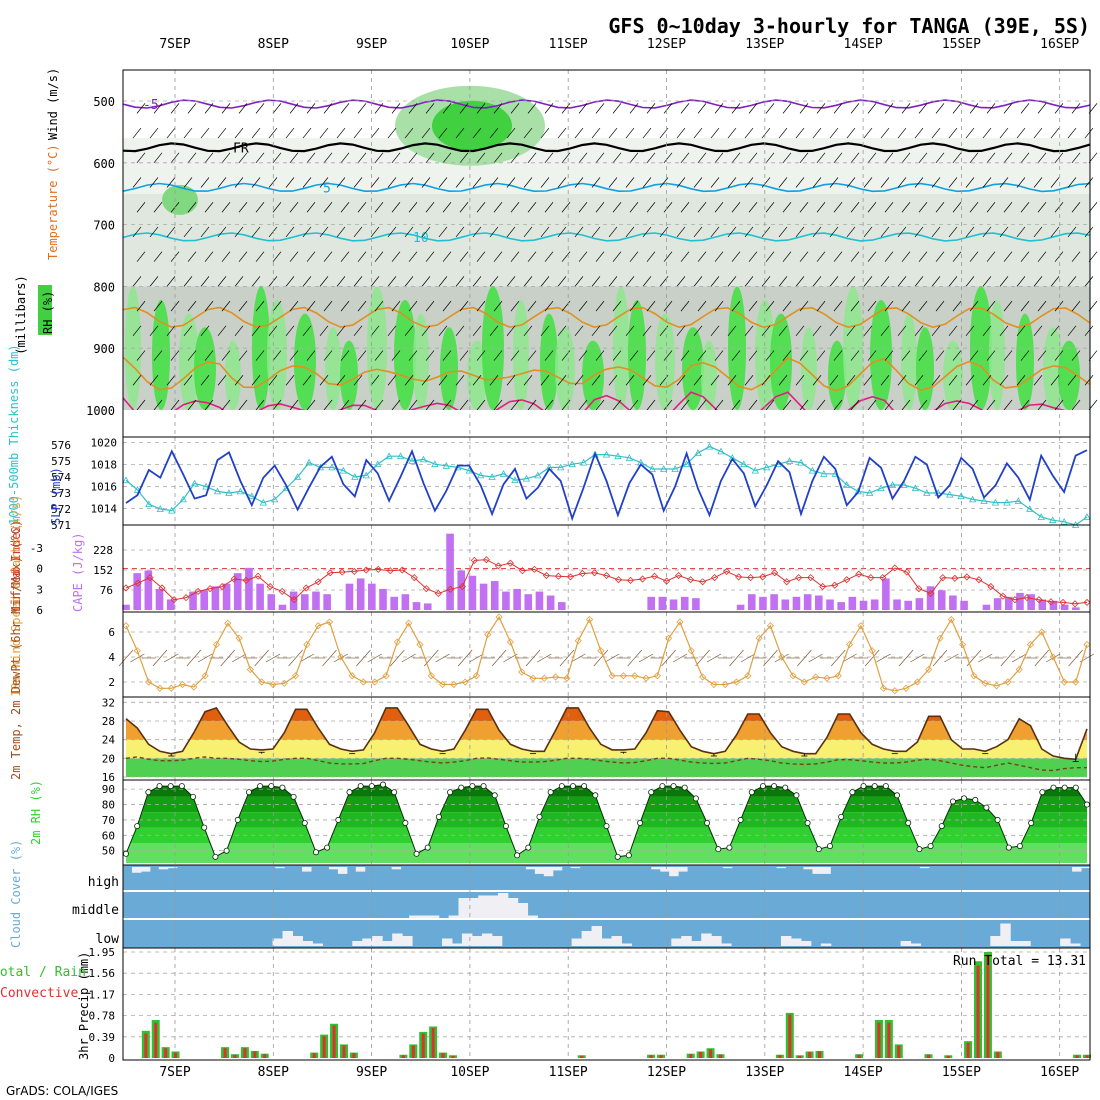  What do you see at coordinates (764, 44) in the screenshot?
I see `top-day-label: 13SEP` at bounding box center [764, 44].